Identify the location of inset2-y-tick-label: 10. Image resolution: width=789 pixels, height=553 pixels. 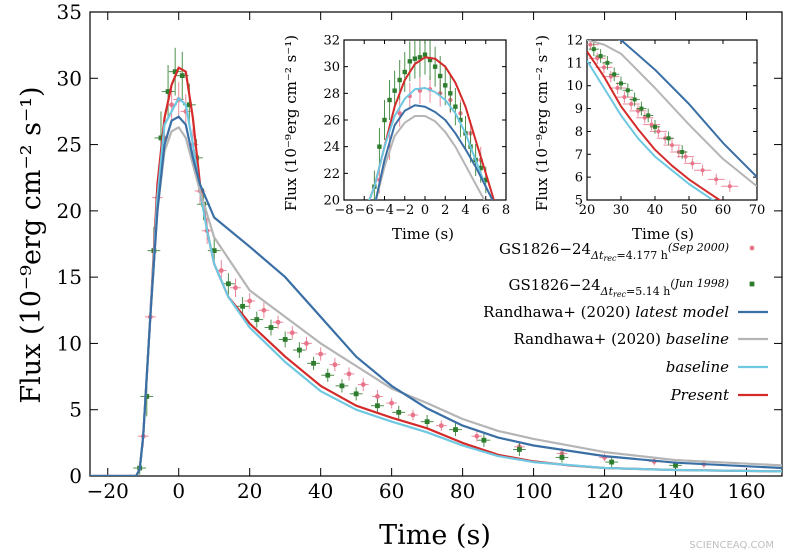
(574, 86).